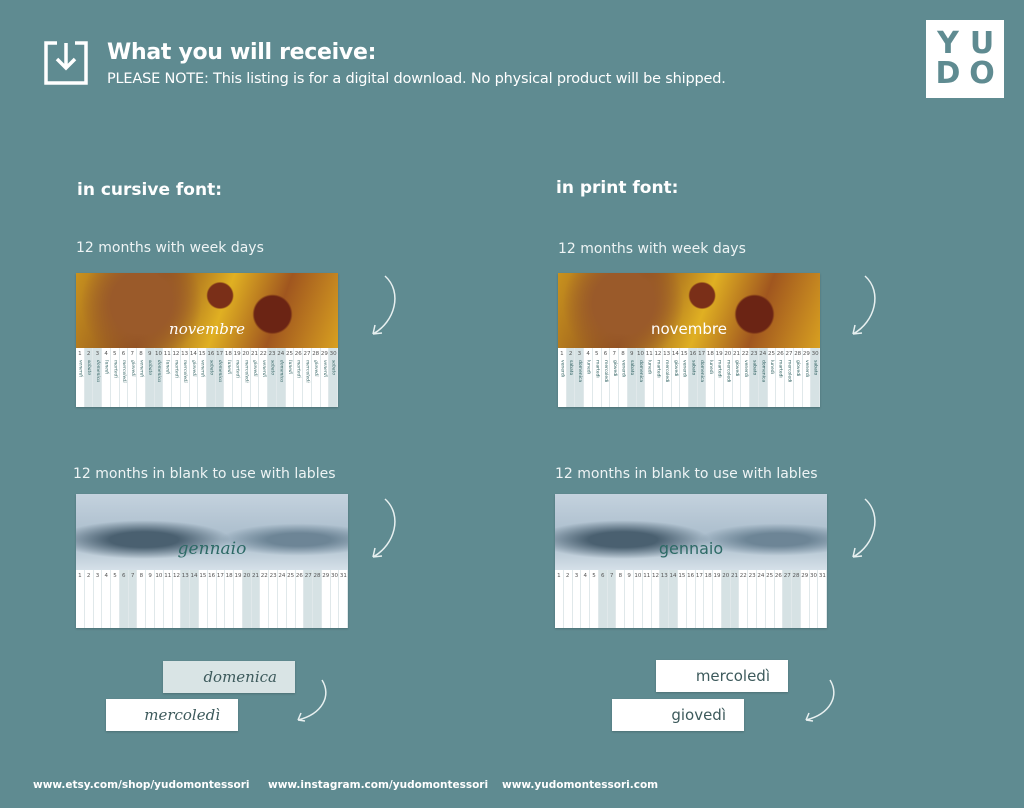 The height and width of the screenshot is (808, 1024). I want to click on day-column: 11 lunedì, so click(168, 377).